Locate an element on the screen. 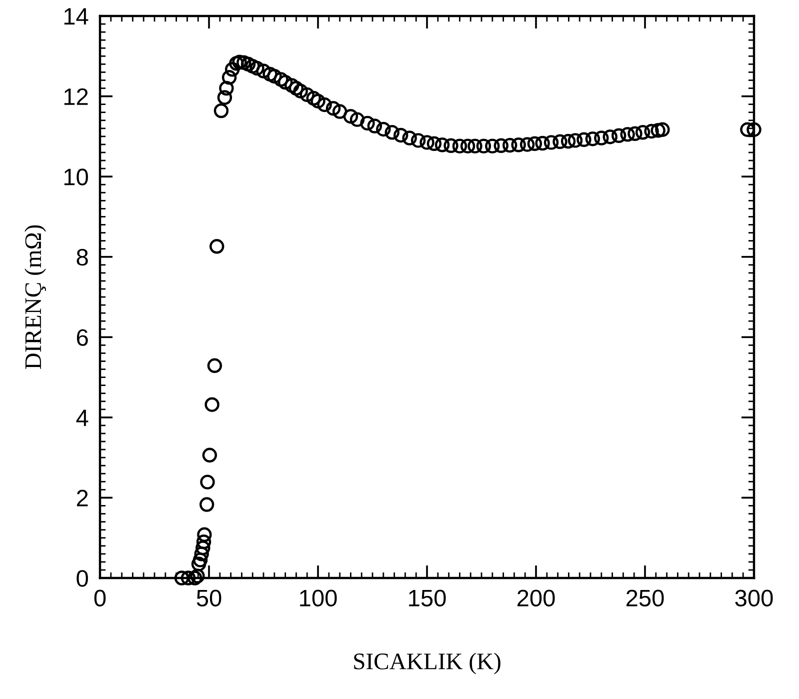 This screenshot has width=799, height=699. x-tick-label: 250 is located at coordinates (645, 598).